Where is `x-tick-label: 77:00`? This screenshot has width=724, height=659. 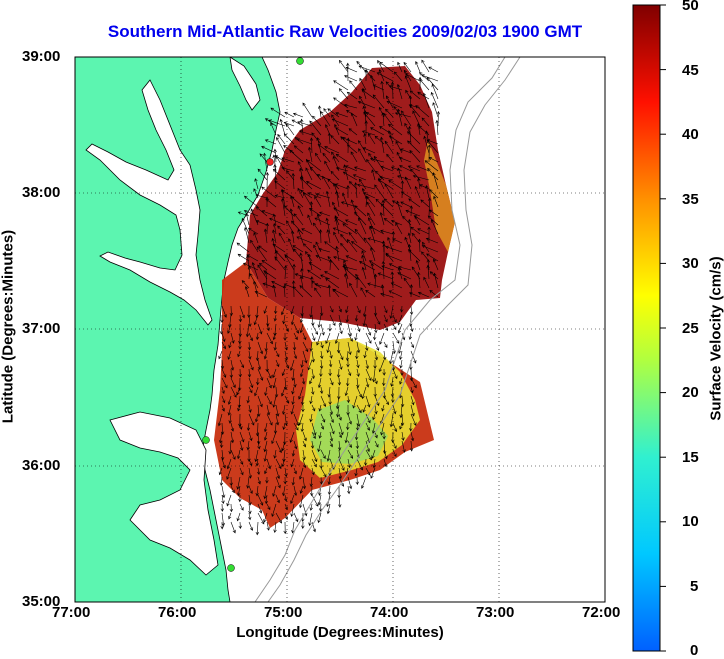 x-tick-label: 77:00 is located at coordinates (71, 612).